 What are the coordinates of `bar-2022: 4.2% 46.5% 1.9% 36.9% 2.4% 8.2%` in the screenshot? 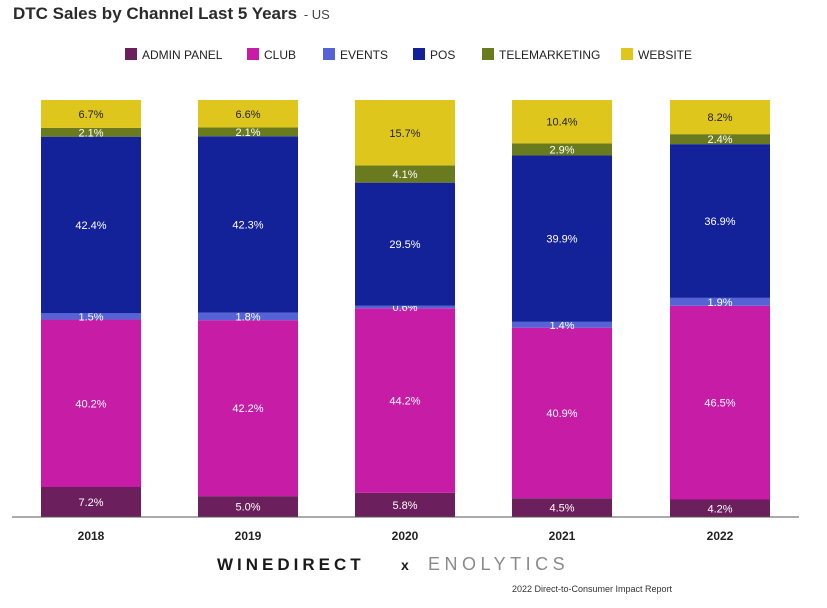 It's located at (720, 308).